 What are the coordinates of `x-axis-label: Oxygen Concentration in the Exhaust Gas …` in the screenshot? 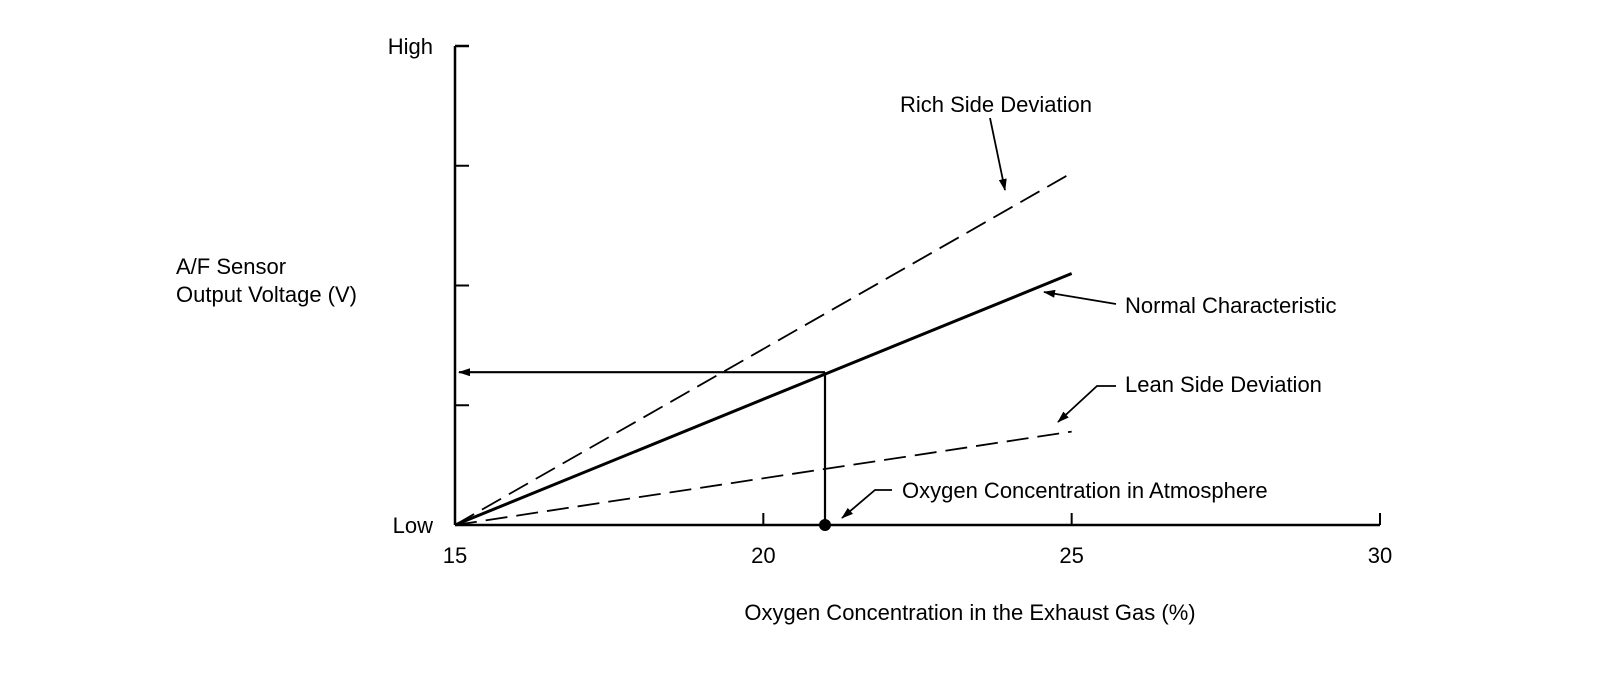 It's located at (969, 612).